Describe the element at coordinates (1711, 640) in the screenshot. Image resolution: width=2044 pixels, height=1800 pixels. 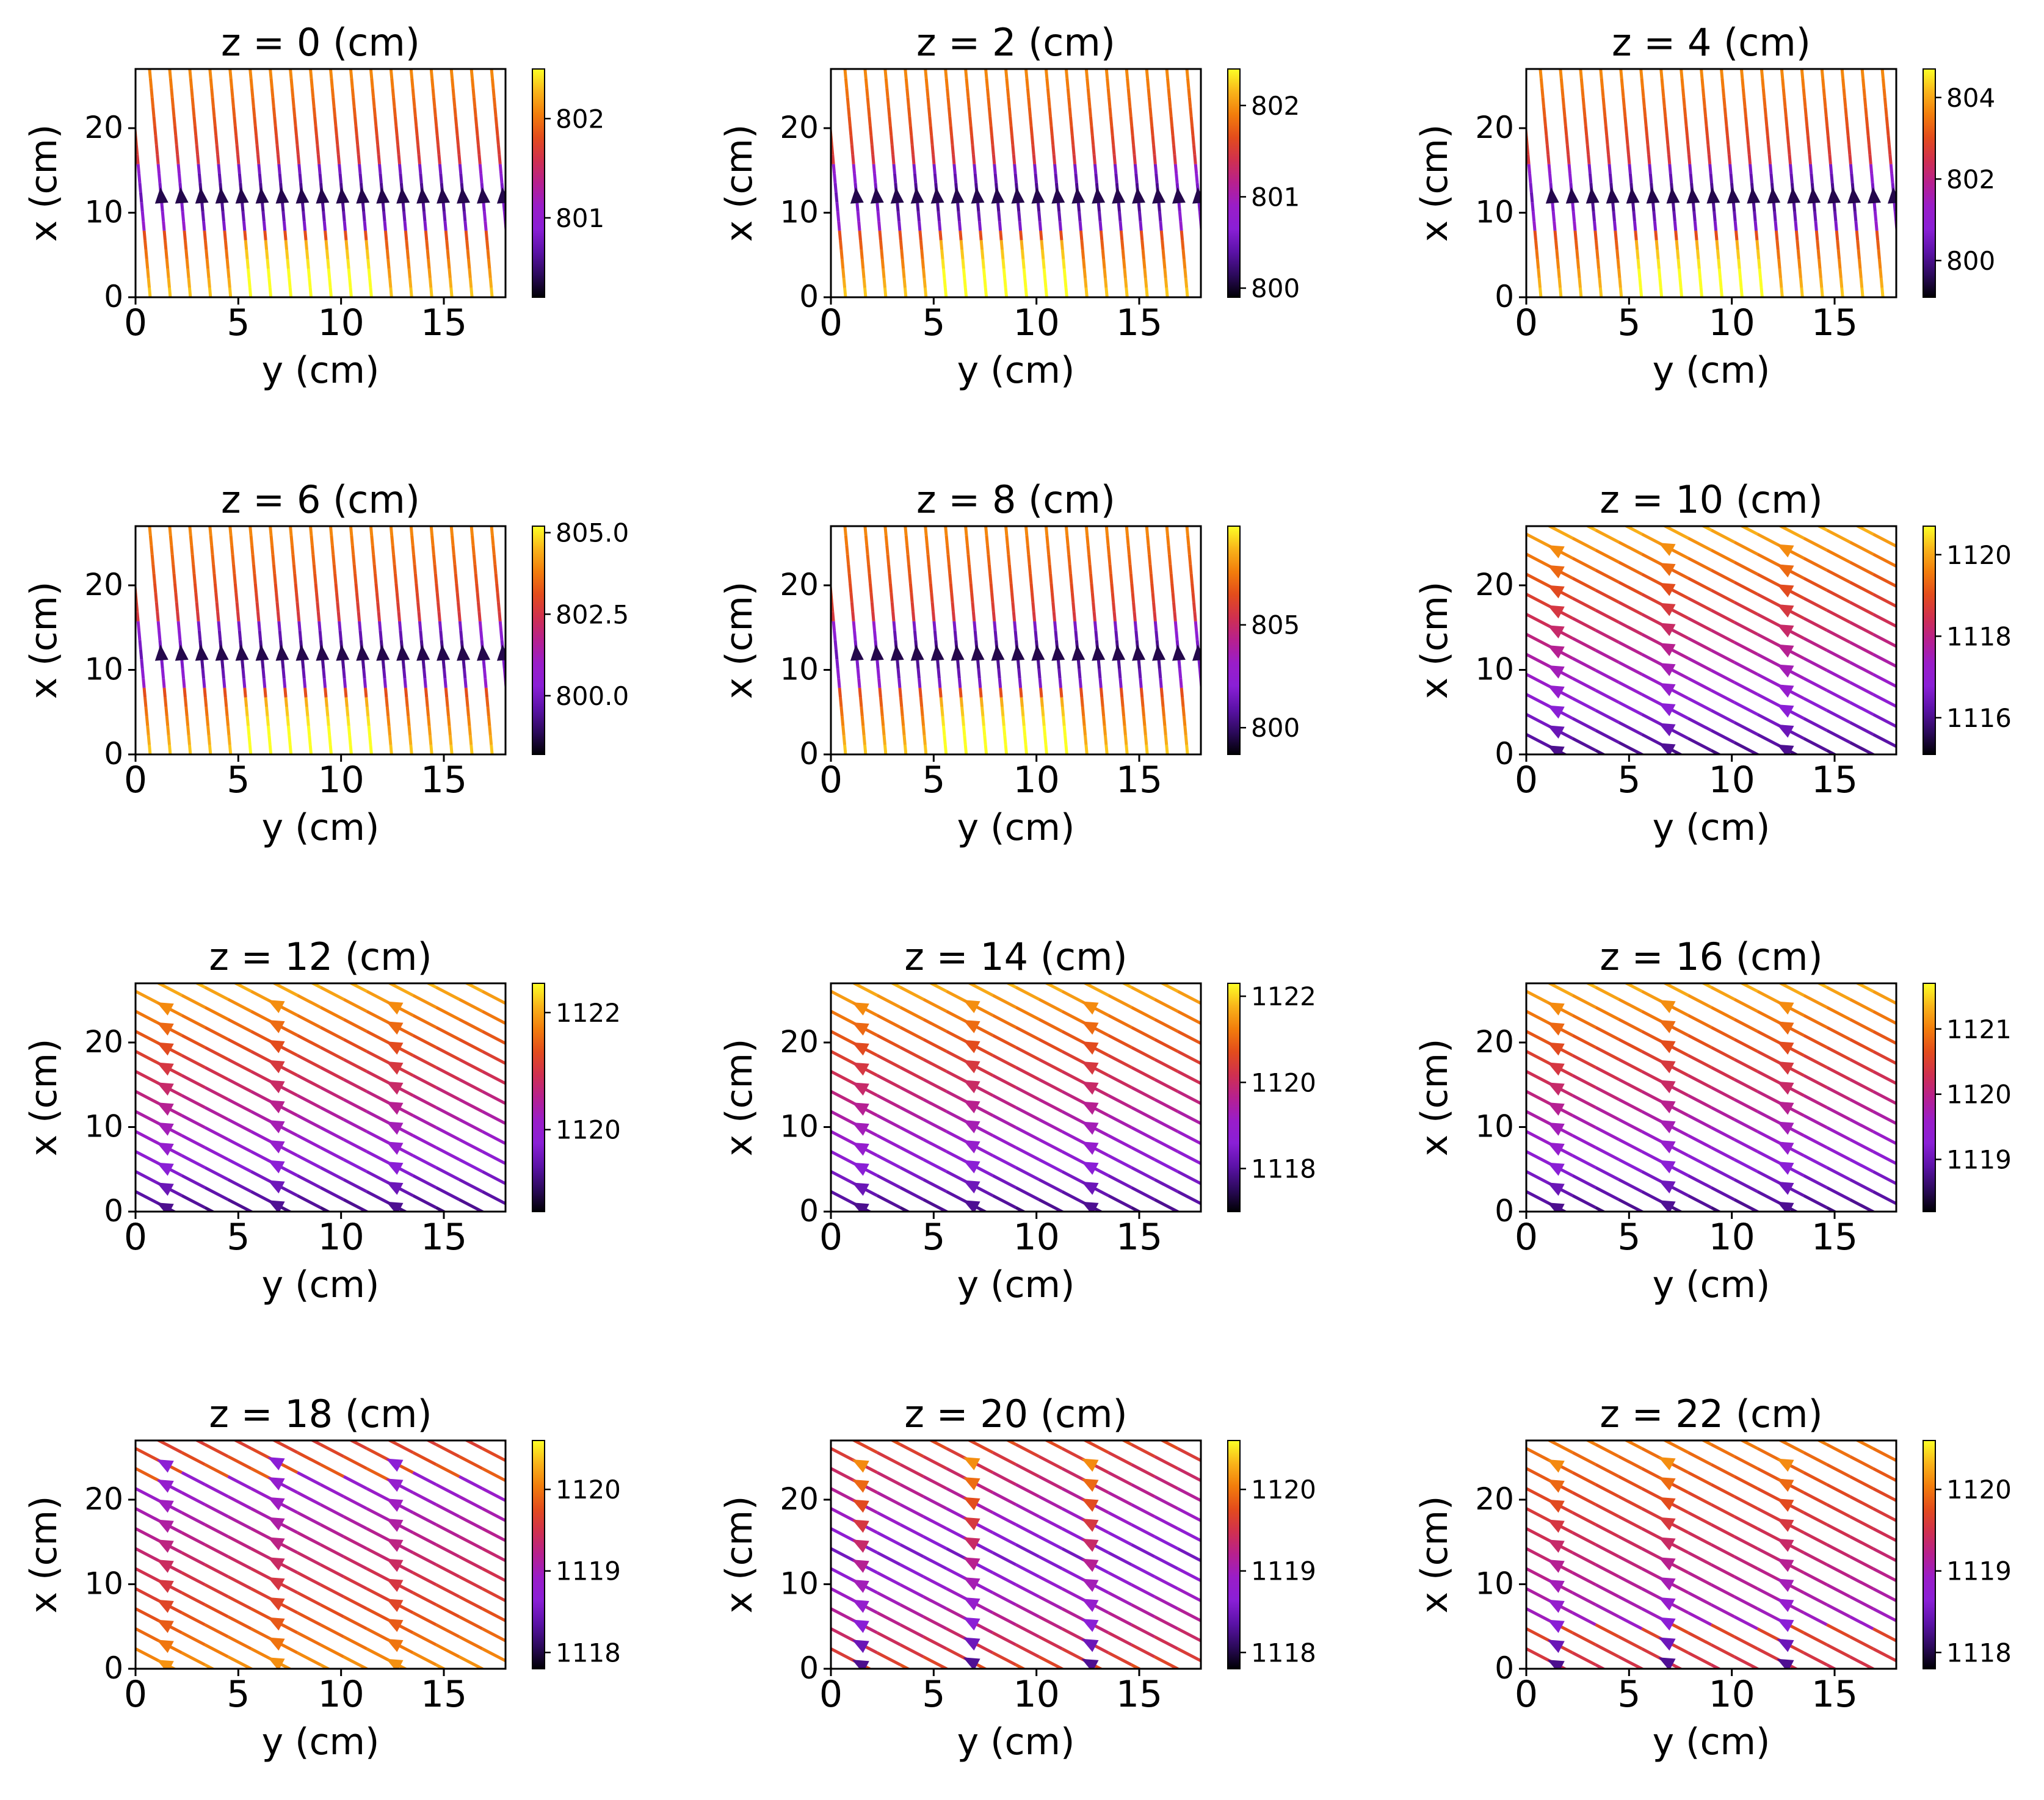
I see `axes-frame` at that location.